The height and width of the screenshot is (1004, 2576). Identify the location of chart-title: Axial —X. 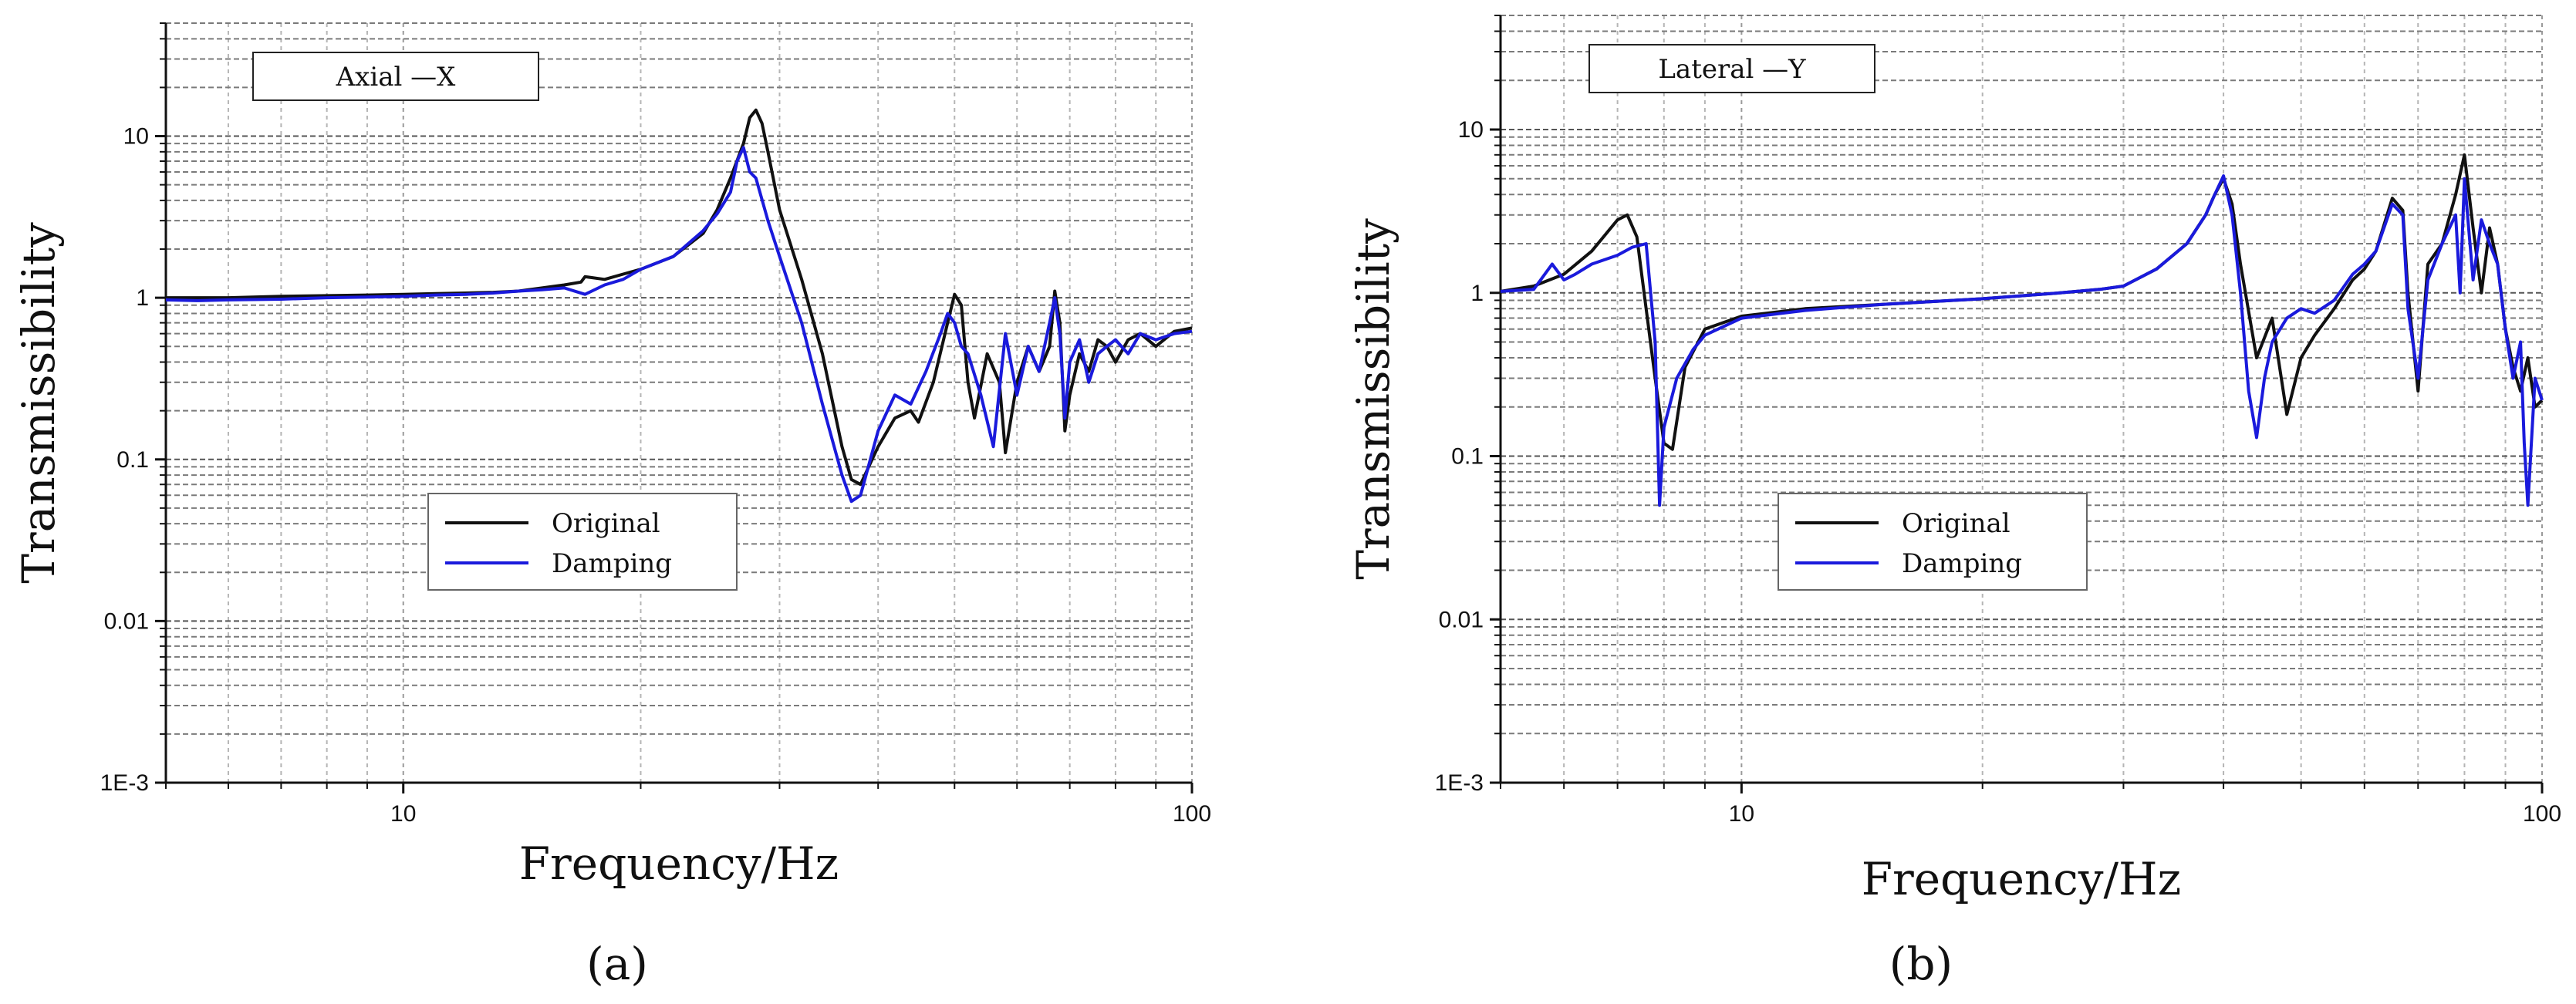
(396, 77).